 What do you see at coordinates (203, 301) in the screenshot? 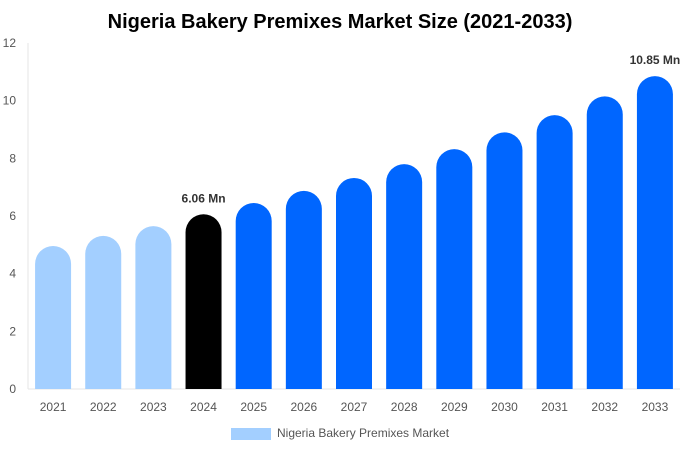
I see `bar-2024` at bounding box center [203, 301].